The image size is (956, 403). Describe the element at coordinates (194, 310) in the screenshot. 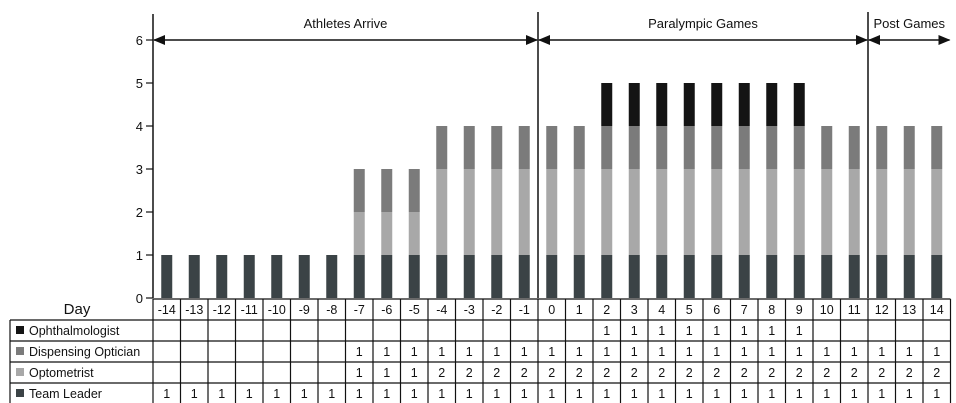

I see `x-tick-label: -13` at that location.